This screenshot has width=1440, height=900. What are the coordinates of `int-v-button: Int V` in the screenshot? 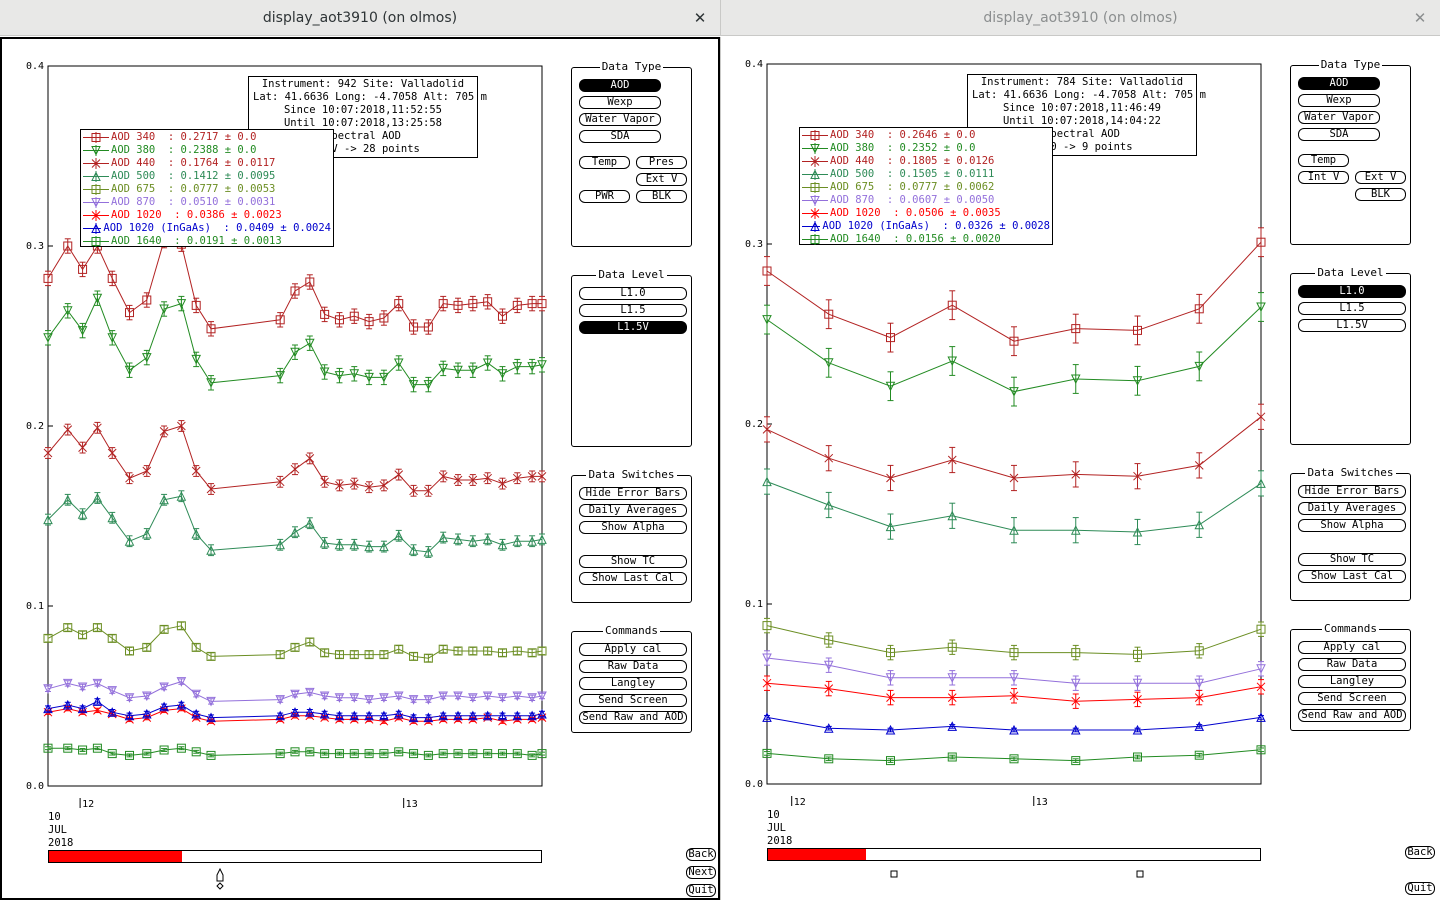 It's located at (1323, 177).